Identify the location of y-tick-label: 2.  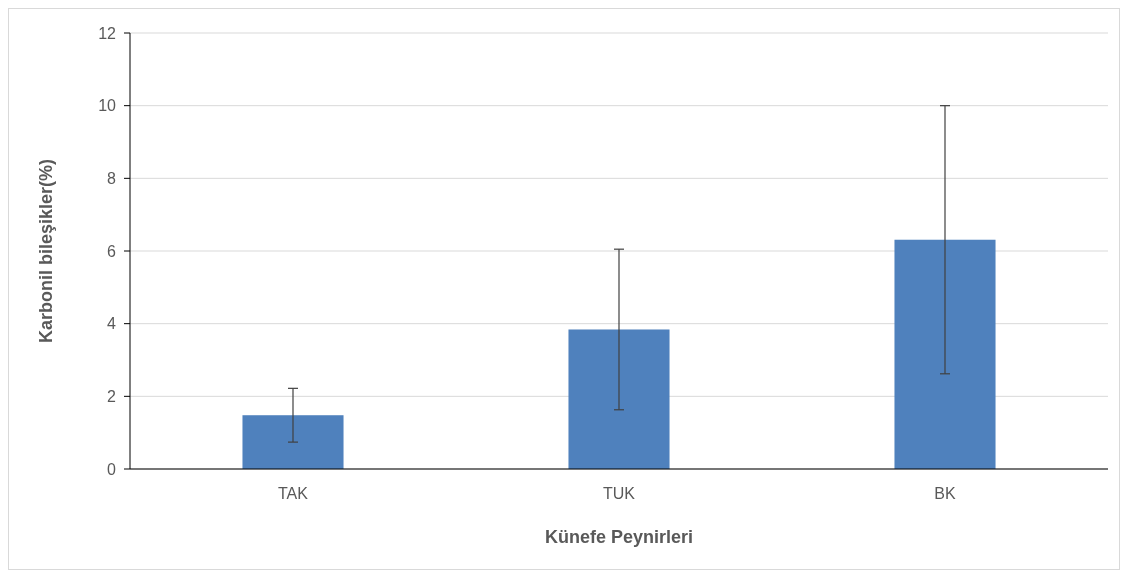
(112, 396).